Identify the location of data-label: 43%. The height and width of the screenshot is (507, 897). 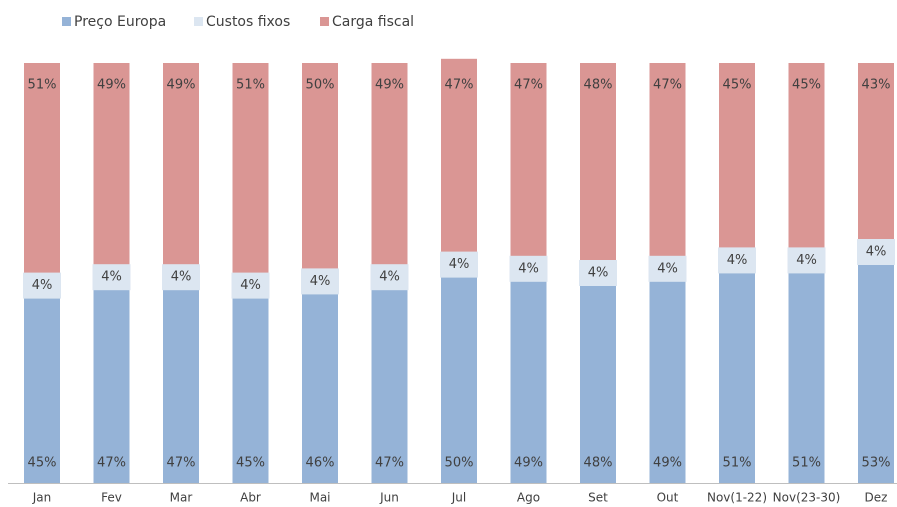
(876, 85).